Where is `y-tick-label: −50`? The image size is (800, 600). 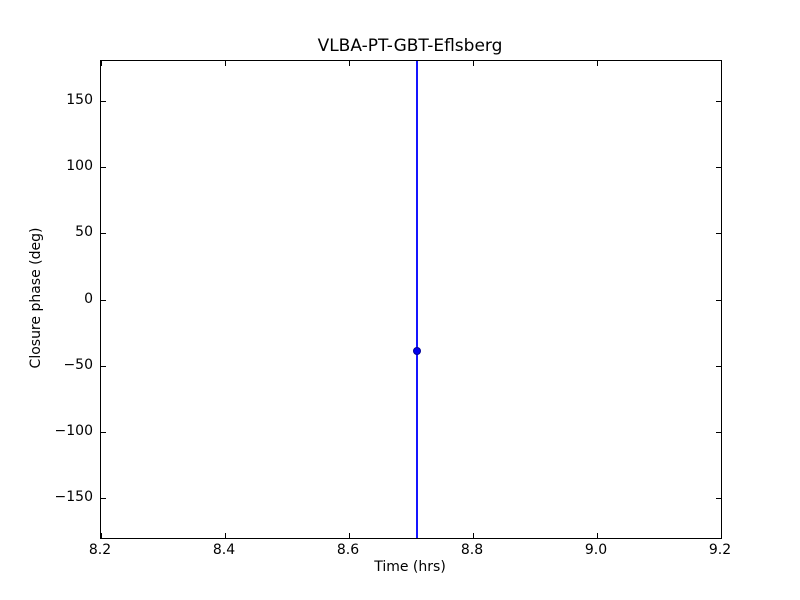 y-tick-label: −50 is located at coordinates (78, 365).